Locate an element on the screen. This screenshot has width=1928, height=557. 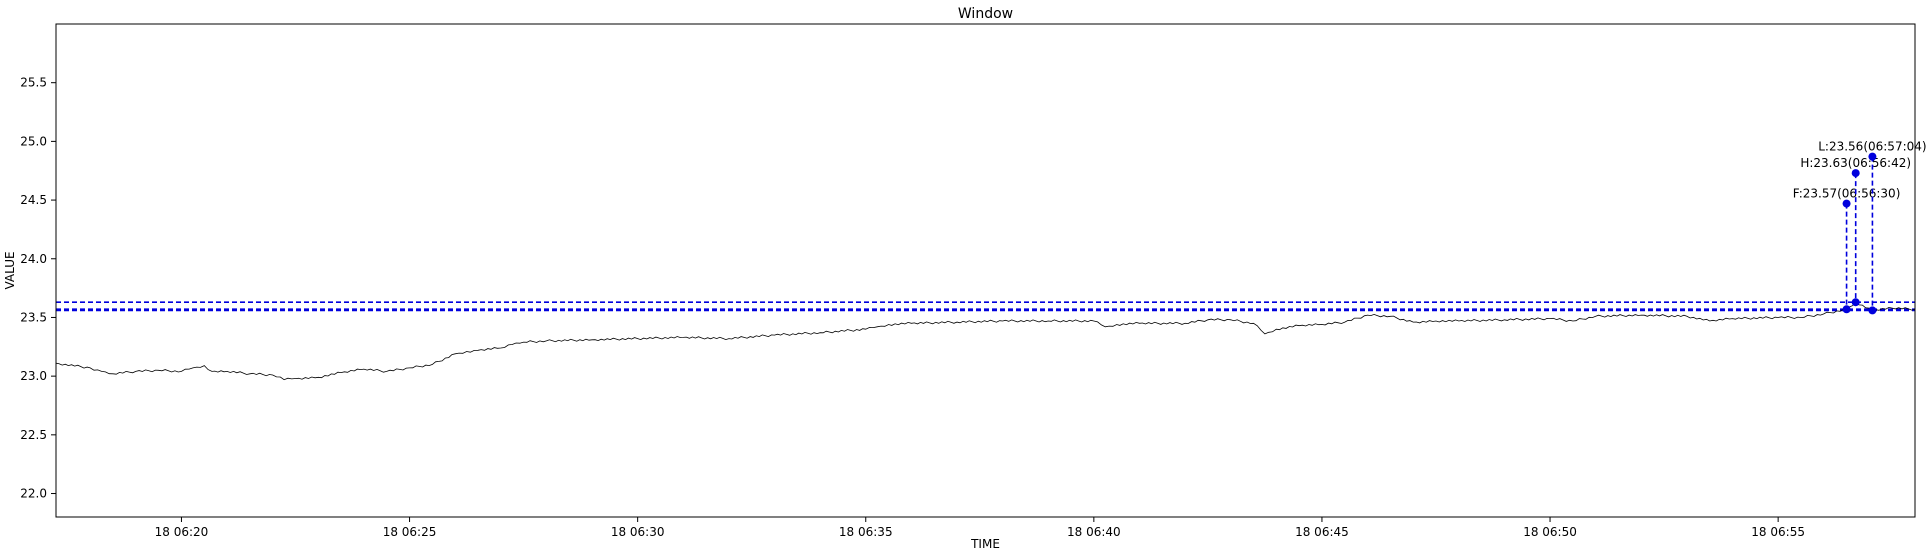
marker-label: H:23.63(06:56:42) is located at coordinates (1855, 163).